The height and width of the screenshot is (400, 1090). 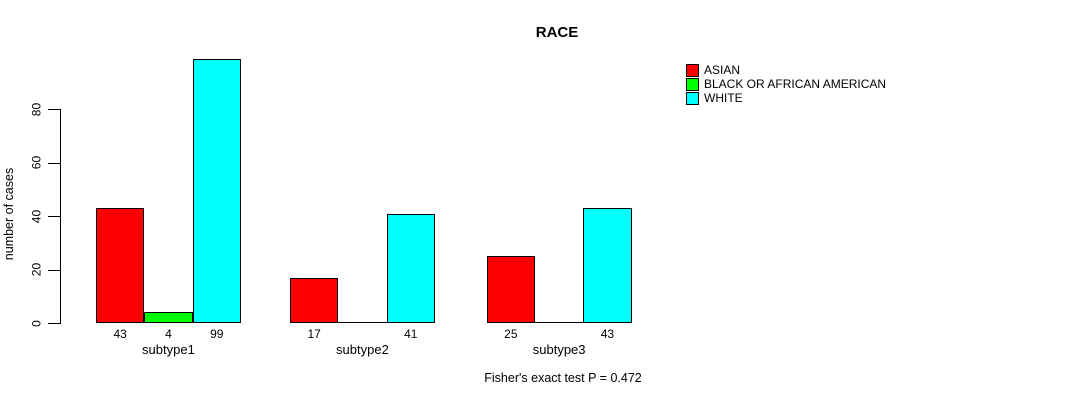 What do you see at coordinates (314, 334) in the screenshot?
I see `bar-value-label: 17` at bounding box center [314, 334].